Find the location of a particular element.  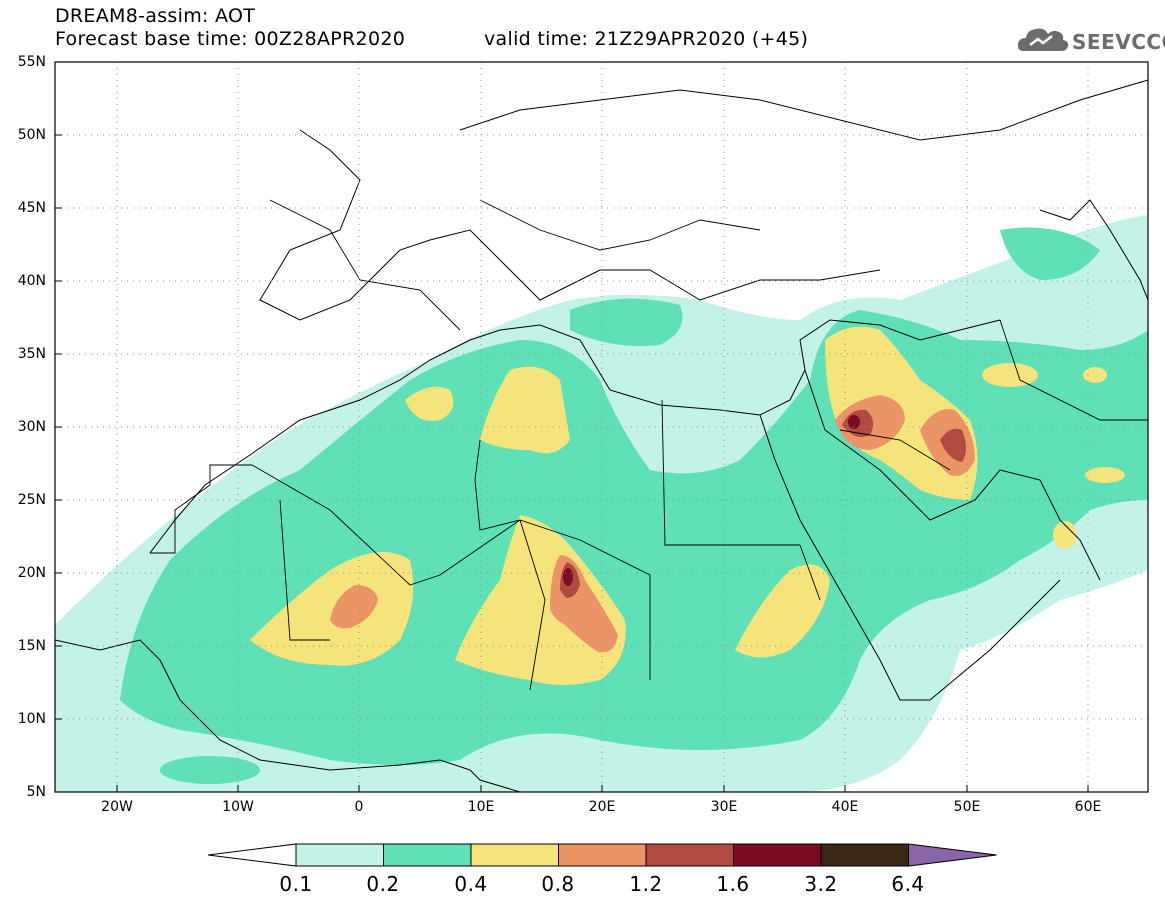

lat-label: 30N is located at coordinates (31, 427).